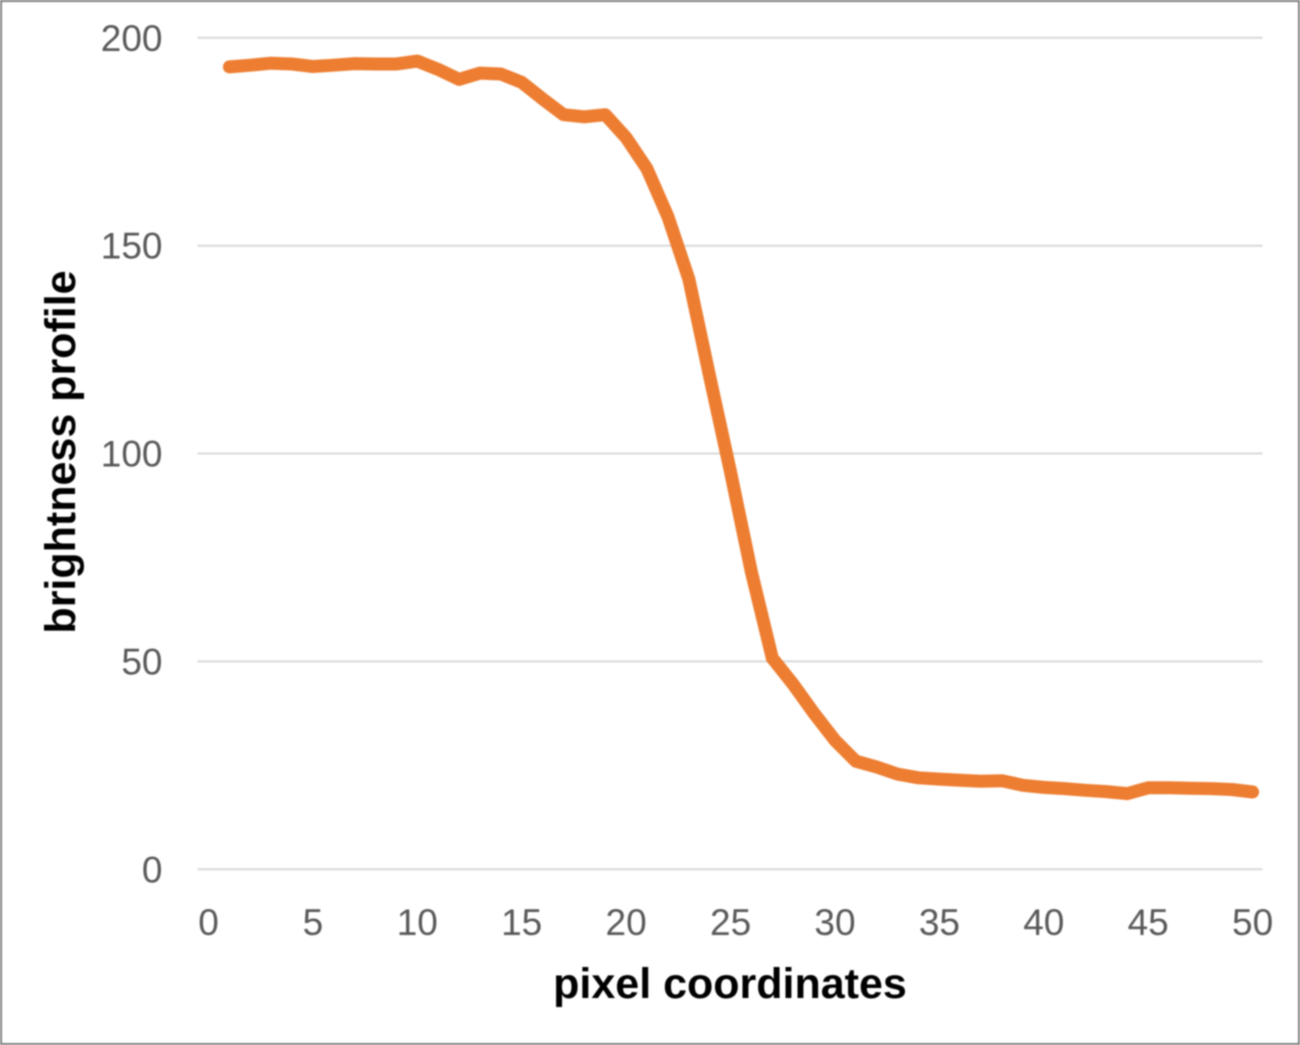 Image resolution: width=1300 pixels, height=1045 pixels. What do you see at coordinates (417, 922) in the screenshot?
I see `svg-text: 10` at bounding box center [417, 922].